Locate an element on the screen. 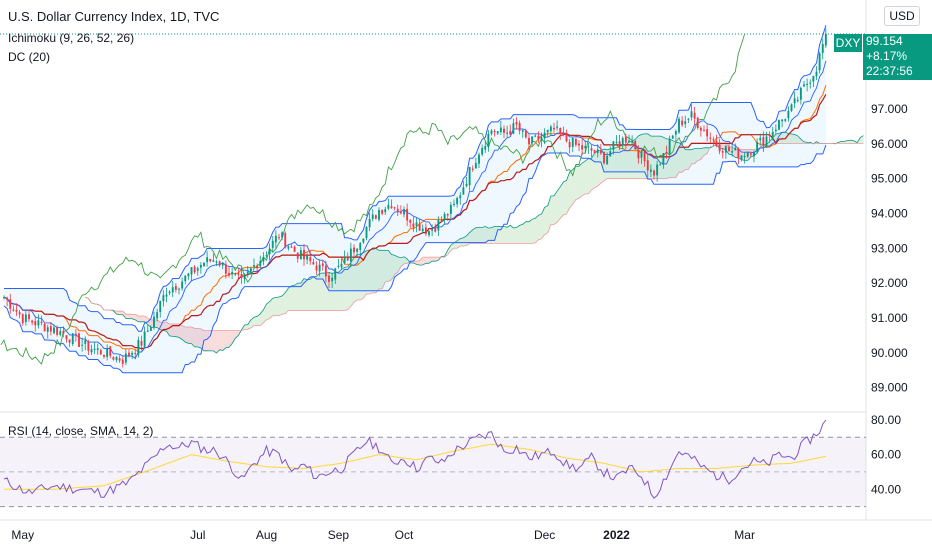 Image resolution: width=932 pixels, height=550 pixels. donchian-legend: DC (20) is located at coordinates (29, 57).